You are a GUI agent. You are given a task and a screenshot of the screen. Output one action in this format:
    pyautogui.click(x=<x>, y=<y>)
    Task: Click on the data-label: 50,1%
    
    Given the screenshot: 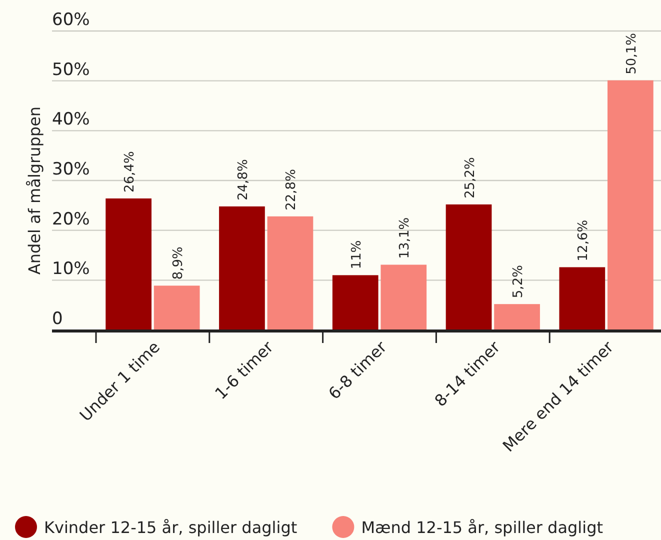 What is the action you would take?
    pyautogui.click(x=632, y=53)
    